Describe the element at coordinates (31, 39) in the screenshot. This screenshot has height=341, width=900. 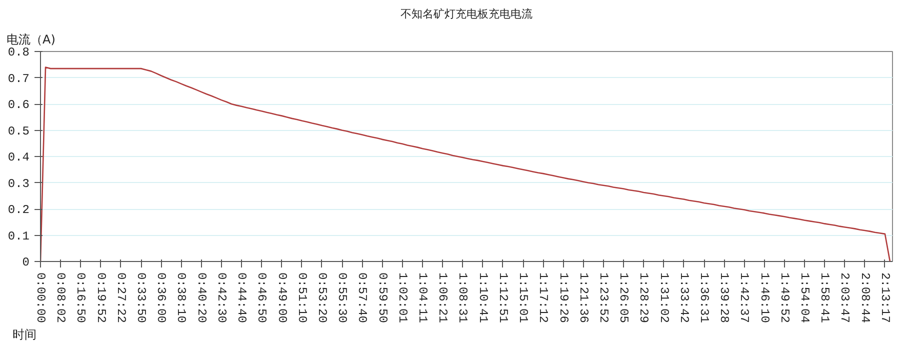
I see `y-axis-title: 电流（A)` at that location.